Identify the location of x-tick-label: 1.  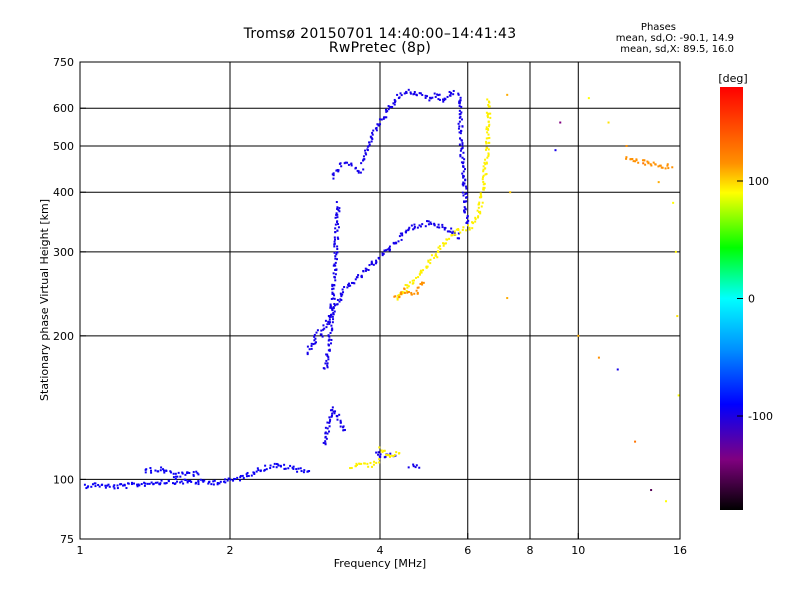
(80, 550).